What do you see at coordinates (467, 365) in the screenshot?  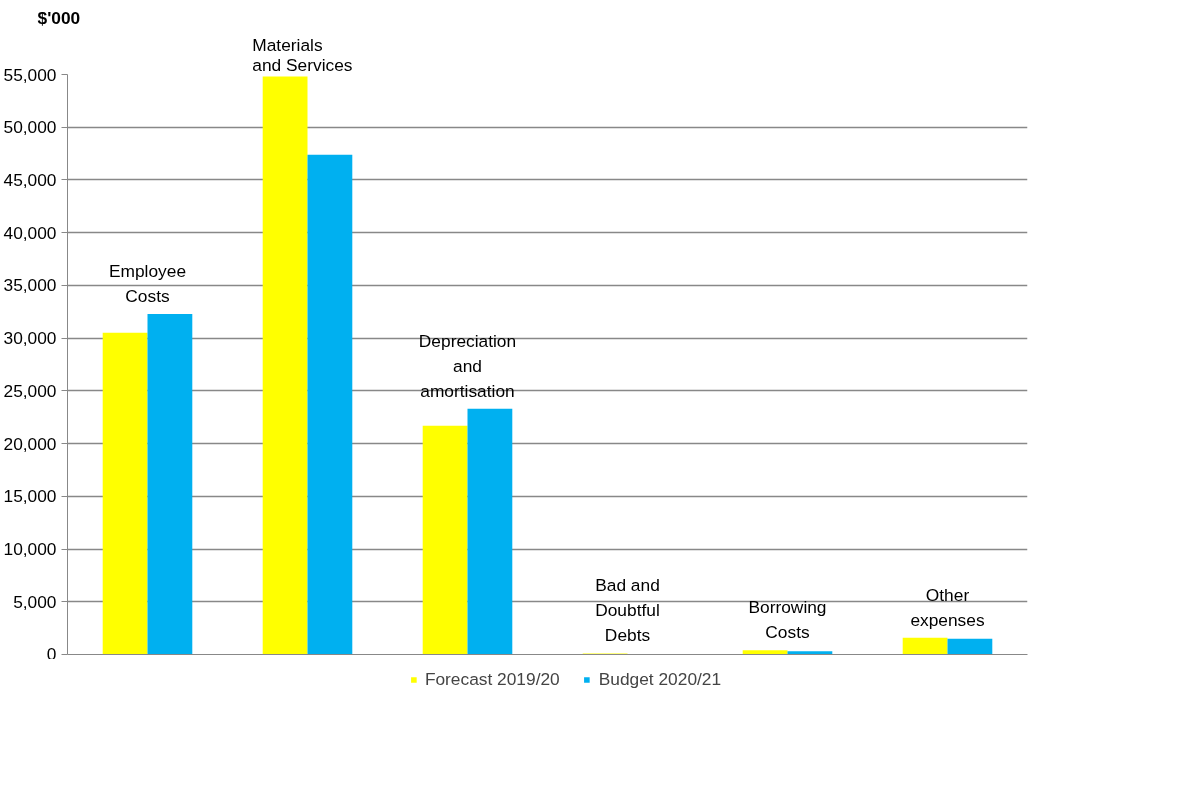 I see `x-tick-label: Depreciation and amortisation` at bounding box center [467, 365].